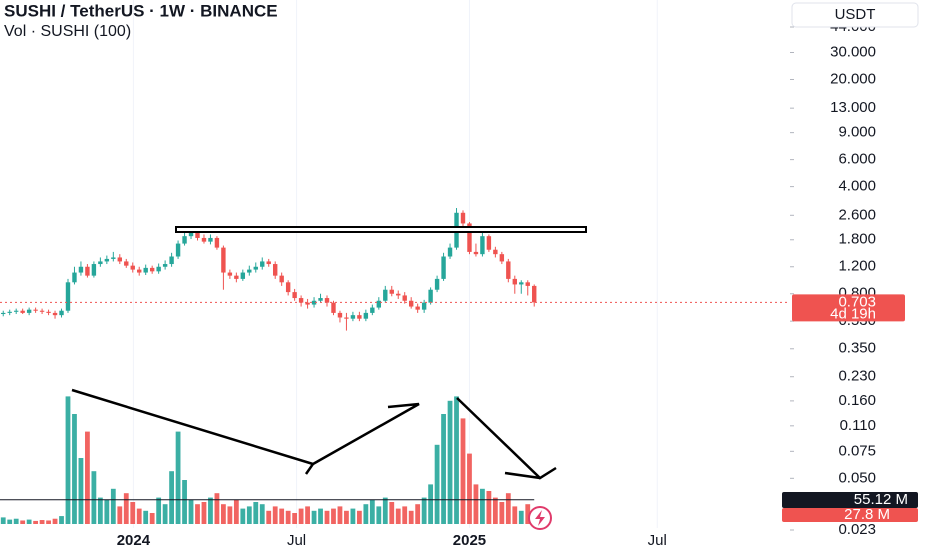  I want to click on symbol-title: SUSHI / TetherUS · 1W · BINANCE, so click(141, 10).